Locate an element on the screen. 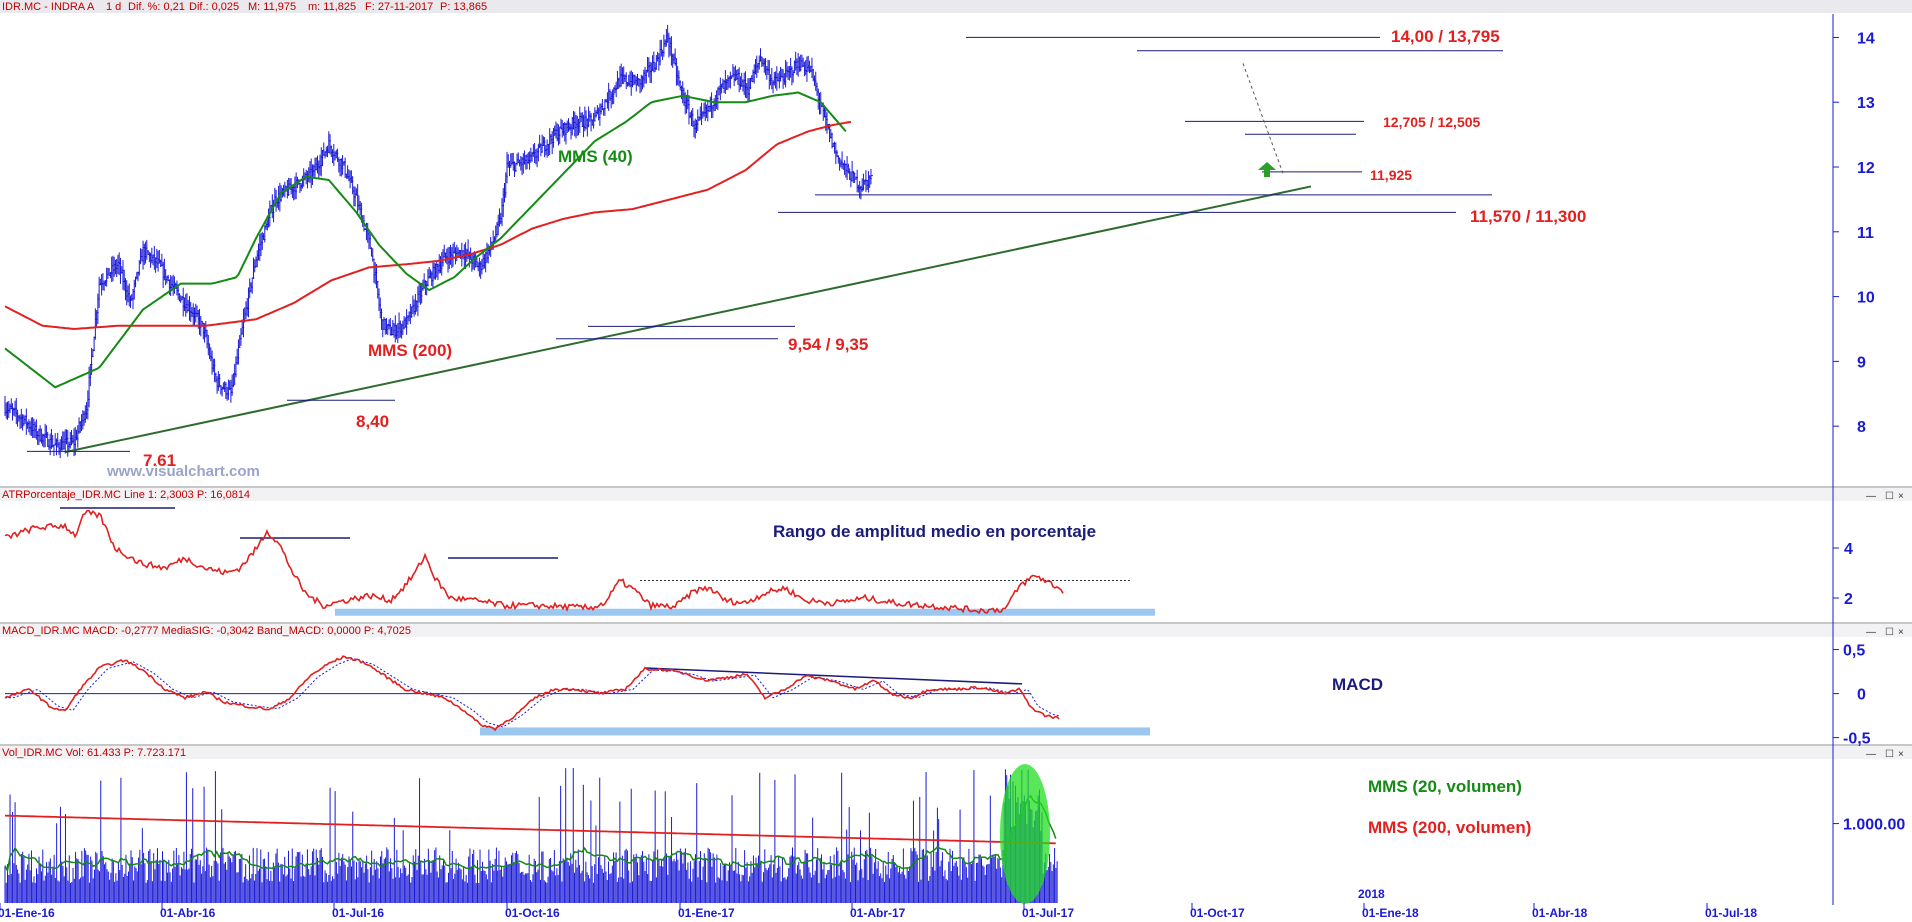 The image size is (1912, 922). atr-window-controls: — ☐ × is located at coordinates (1885, 496).